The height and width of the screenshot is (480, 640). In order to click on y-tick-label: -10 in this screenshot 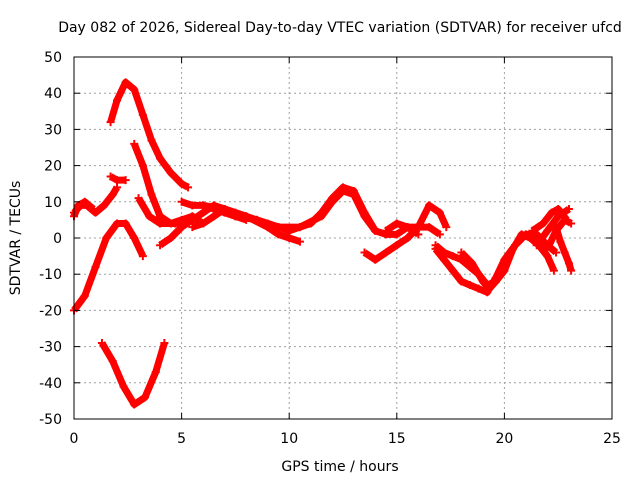, I will do `click(50, 275)`.